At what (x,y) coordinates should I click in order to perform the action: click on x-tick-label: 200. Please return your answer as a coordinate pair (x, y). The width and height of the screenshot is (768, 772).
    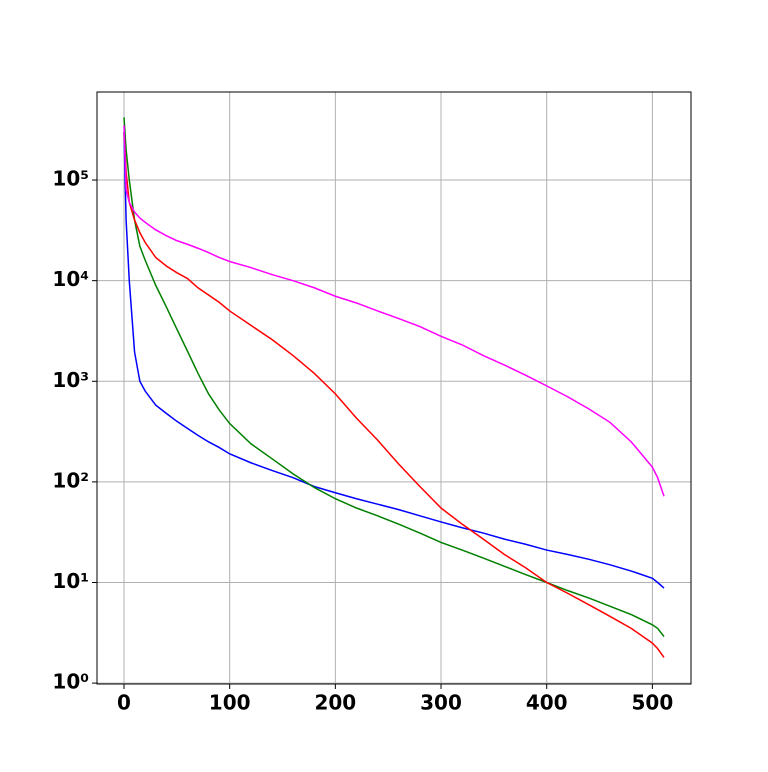
    Looking at the image, I should click on (335, 703).